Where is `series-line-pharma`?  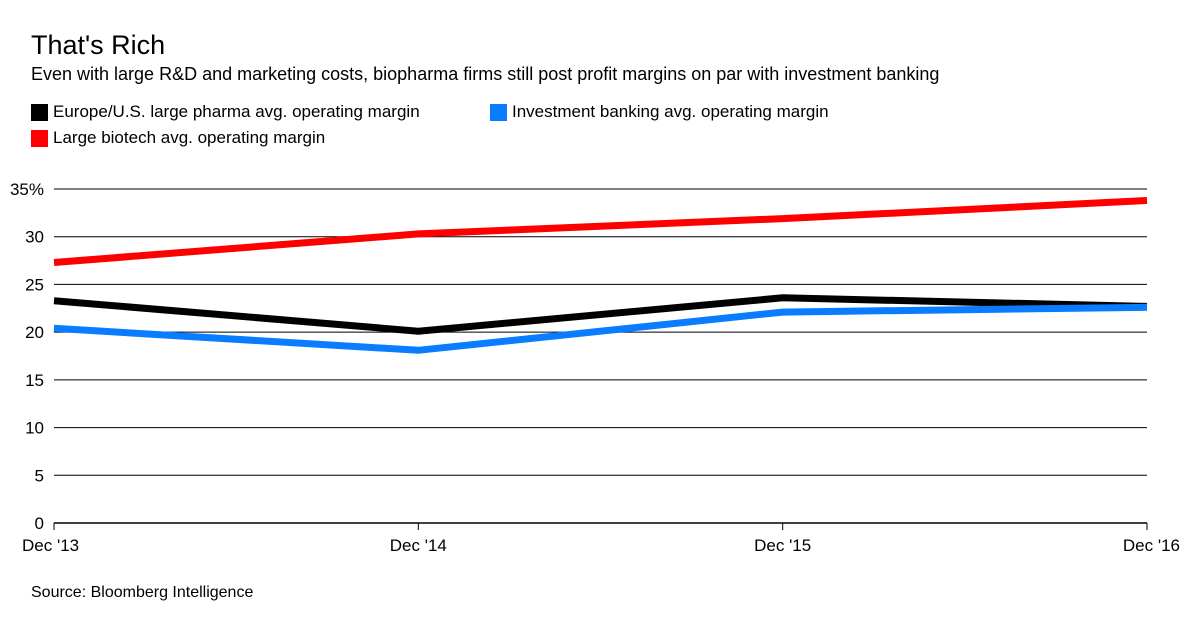 series-line-pharma is located at coordinates (600, 314).